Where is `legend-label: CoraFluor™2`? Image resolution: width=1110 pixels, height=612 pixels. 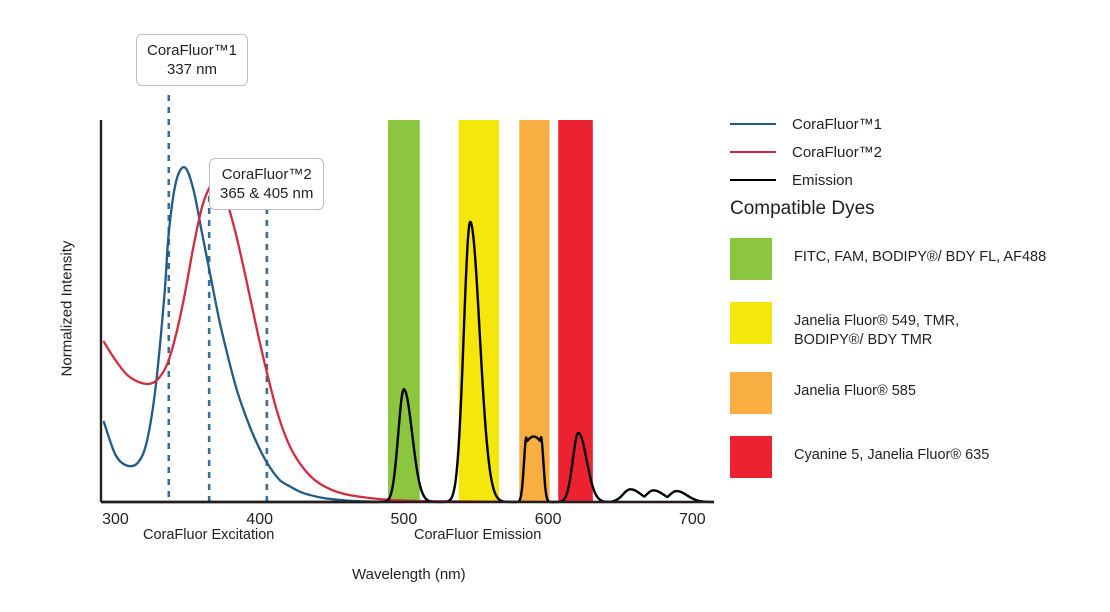
legend-label: CoraFluor™2 is located at coordinates (837, 152).